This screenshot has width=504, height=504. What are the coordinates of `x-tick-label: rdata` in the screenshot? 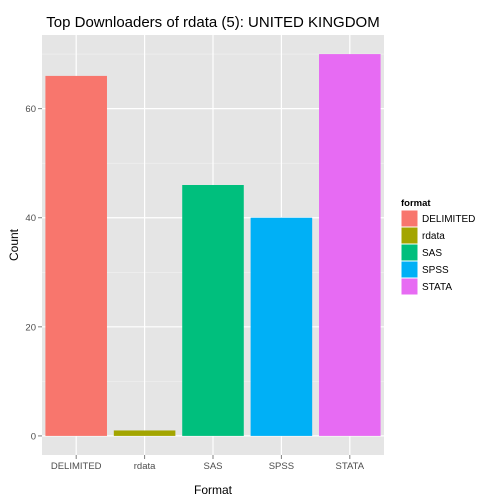 It's located at (145, 466).